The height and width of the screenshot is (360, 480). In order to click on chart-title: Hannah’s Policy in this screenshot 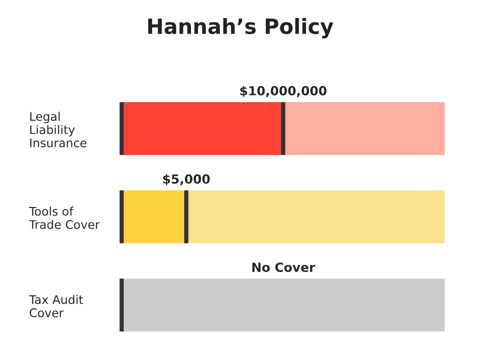, I will do `click(241, 28)`.